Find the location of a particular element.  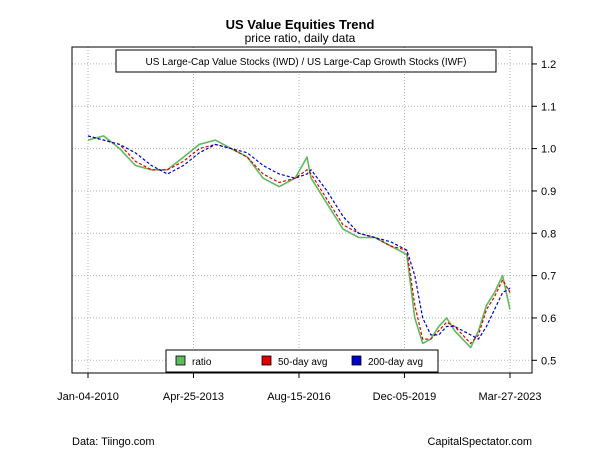

y-tick-label: 0.8 is located at coordinates (548, 234).